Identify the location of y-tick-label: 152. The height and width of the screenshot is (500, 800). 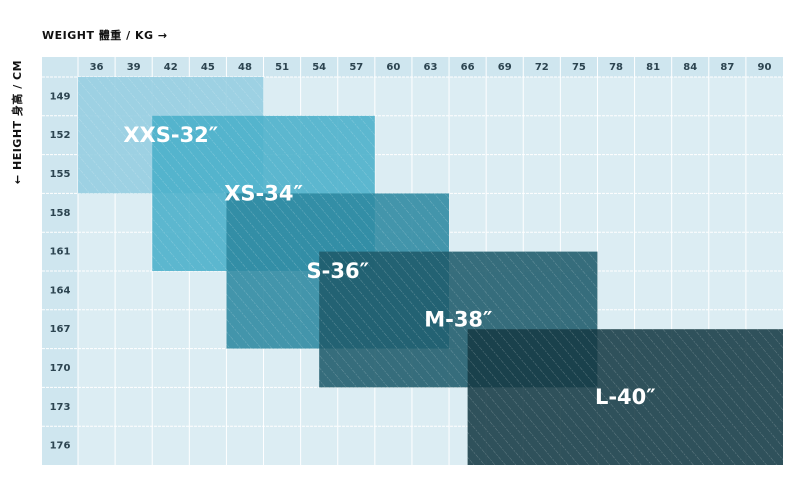
(60, 135).